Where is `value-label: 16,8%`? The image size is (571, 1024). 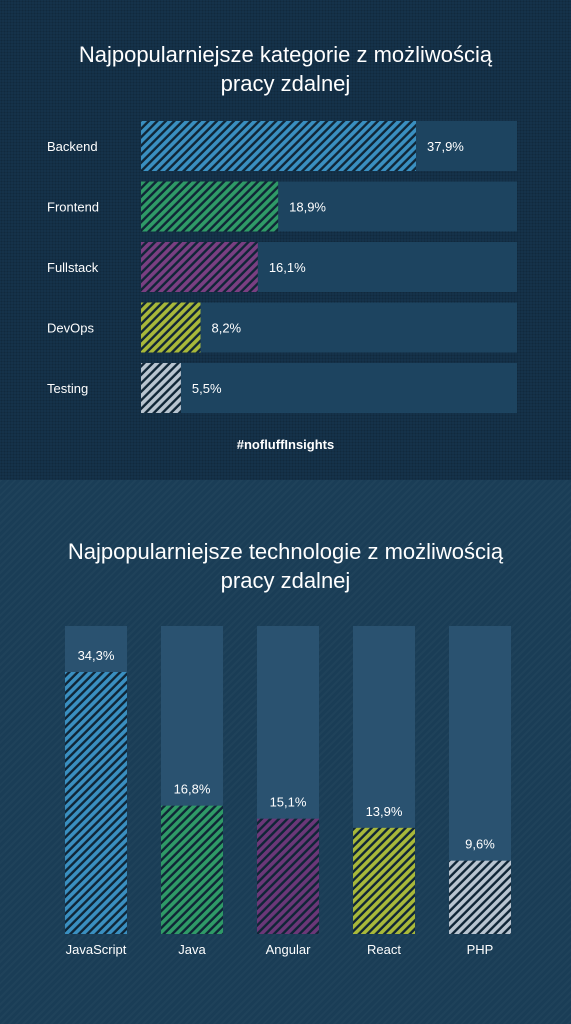
value-label: 16,8% is located at coordinates (192, 789).